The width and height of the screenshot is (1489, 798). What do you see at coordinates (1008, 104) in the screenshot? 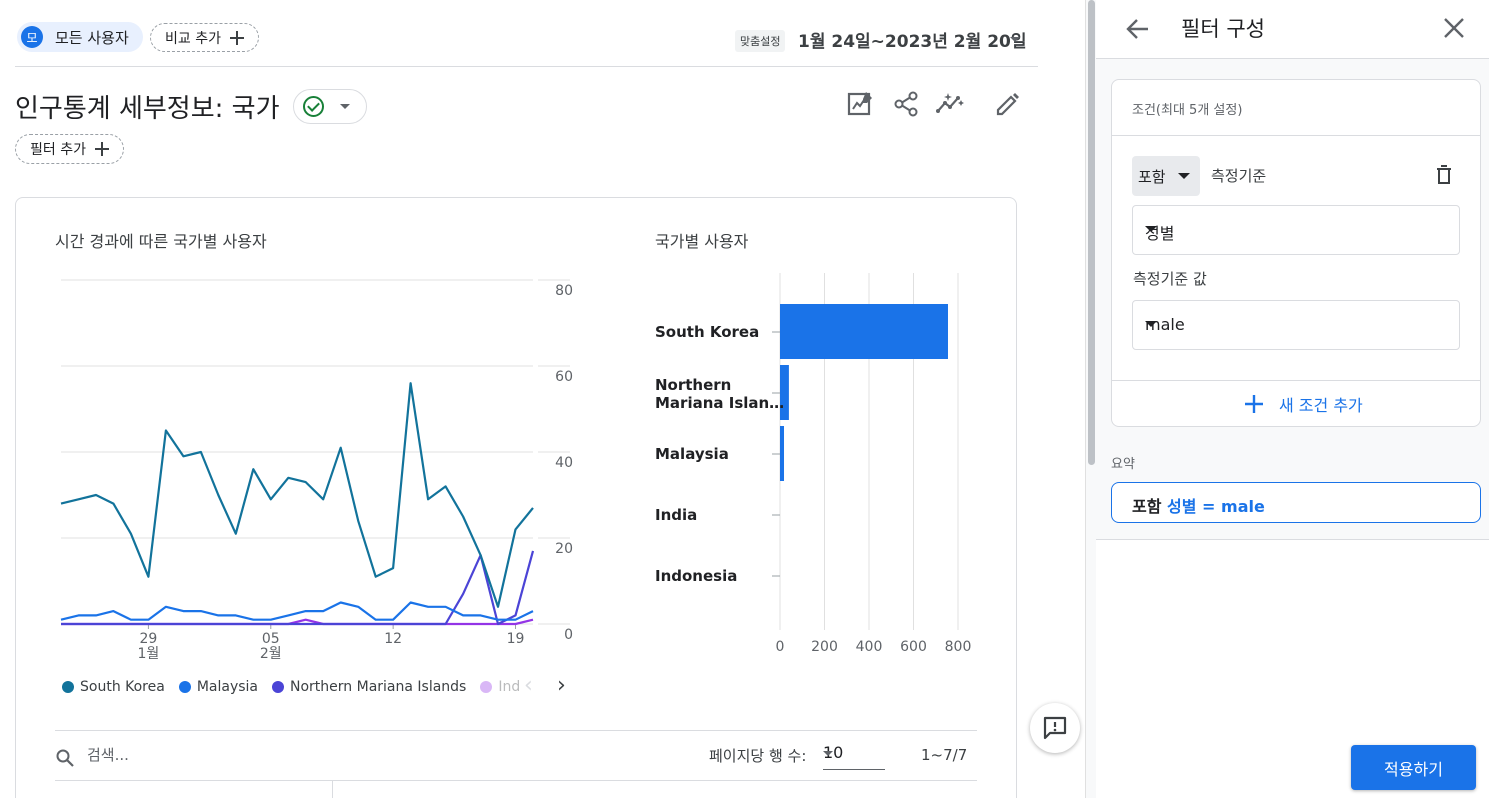
I see `edit-pencil-icon` at bounding box center [1008, 104].